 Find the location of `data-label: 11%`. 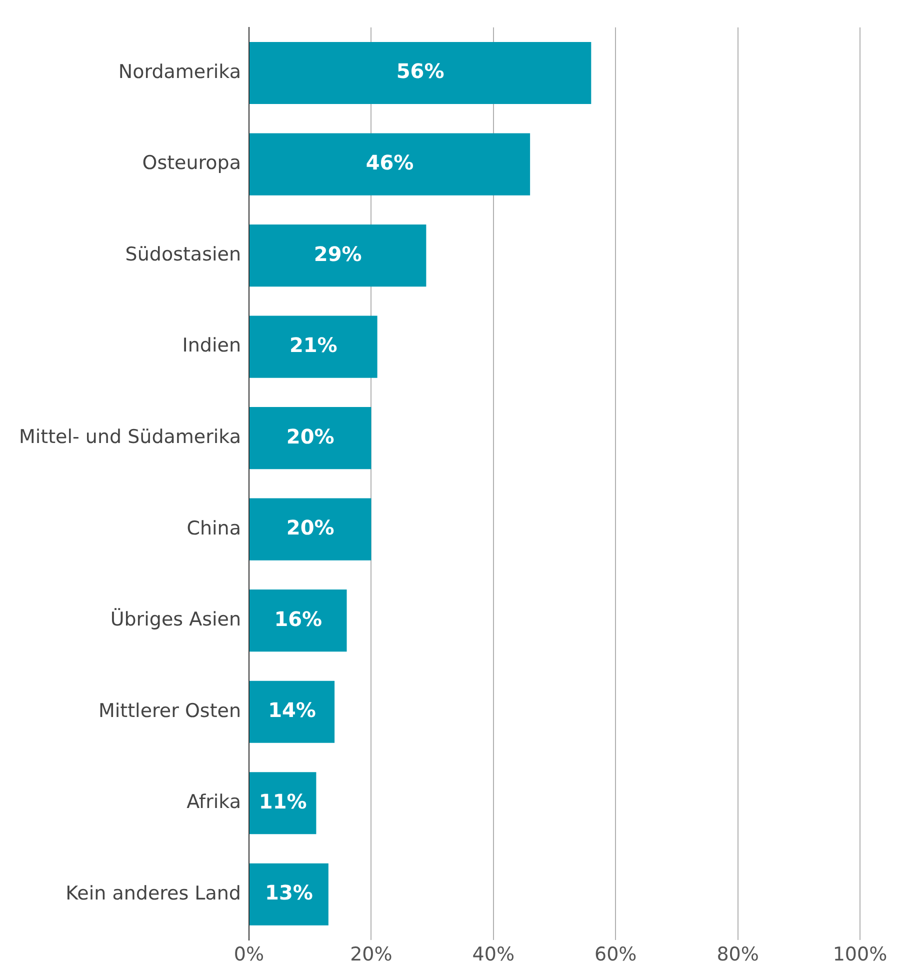

data-label: 11% is located at coordinates (282, 801).